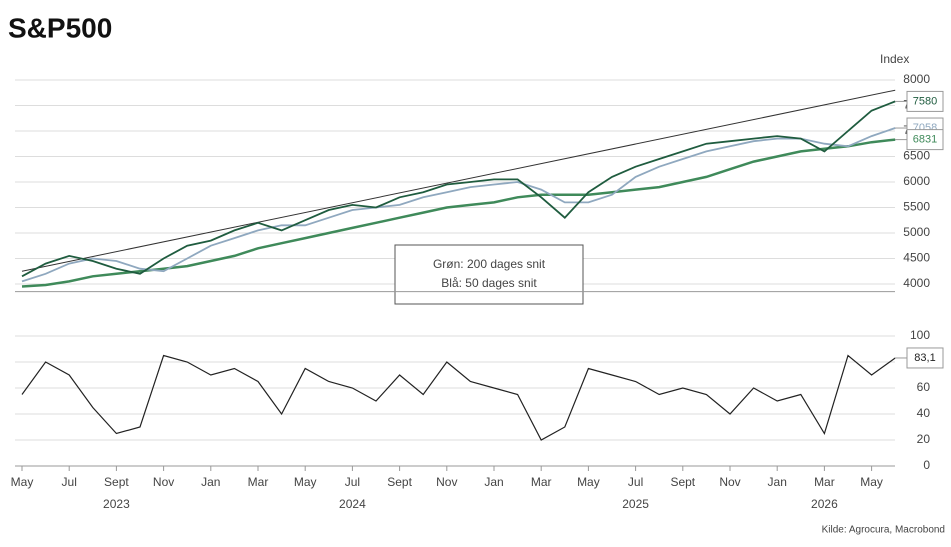  I want to click on value-label: 6831, so click(925, 140).